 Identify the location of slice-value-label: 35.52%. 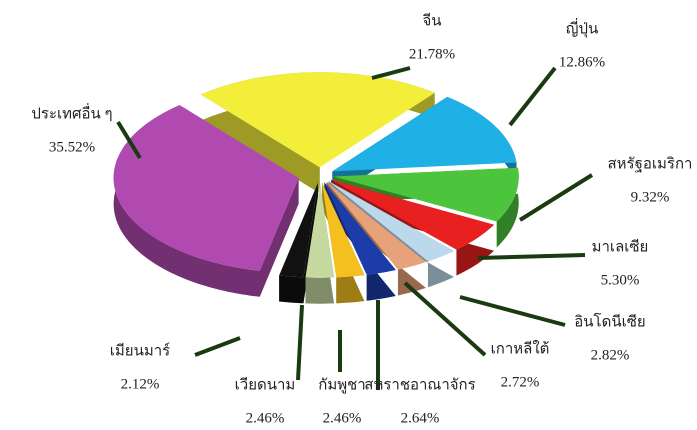
(72, 147).